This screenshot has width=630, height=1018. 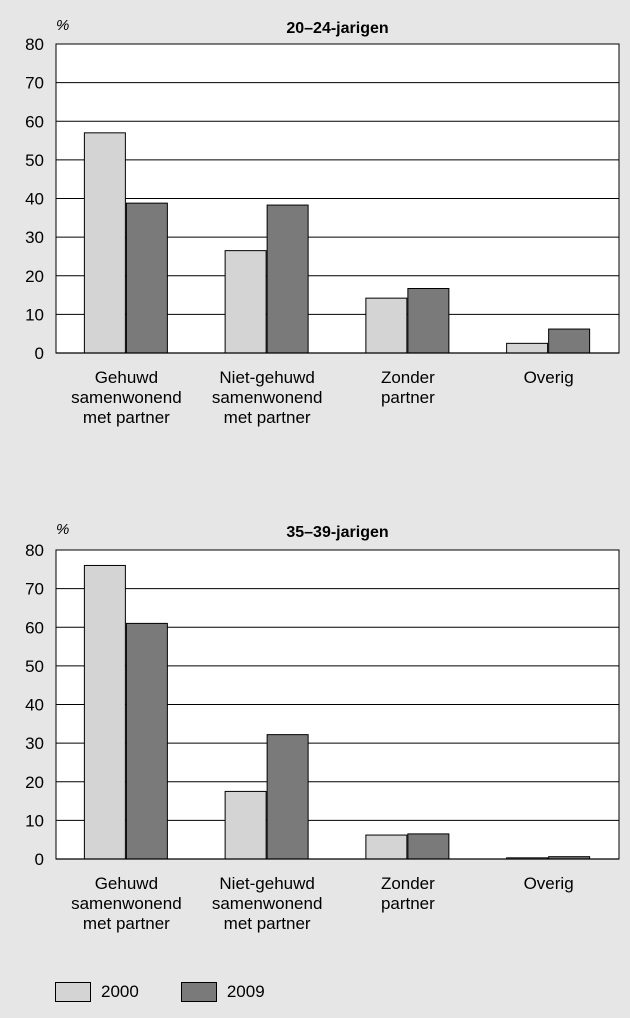 What do you see at coordinates (34, 820) in the screenshot?
I see `chart2-y-tick-label-10: 10` at bounding box center [34, 820].